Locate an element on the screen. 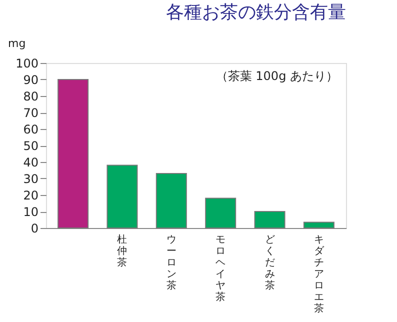  y-tick-label: 30 is located at coordinates (30, 179).